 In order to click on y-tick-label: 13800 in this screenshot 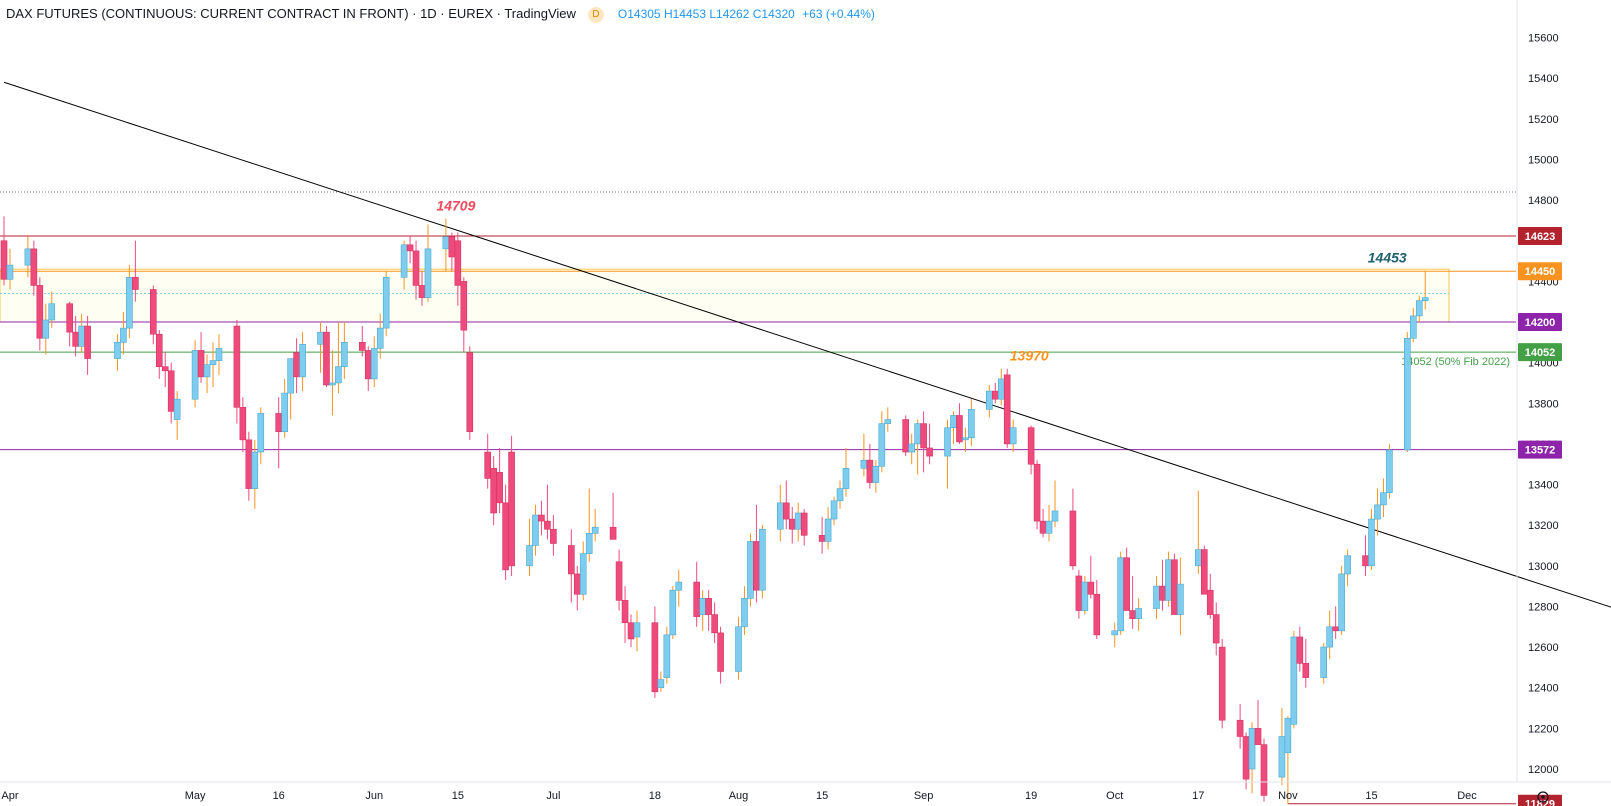, I will do `click(1543, 404)`.